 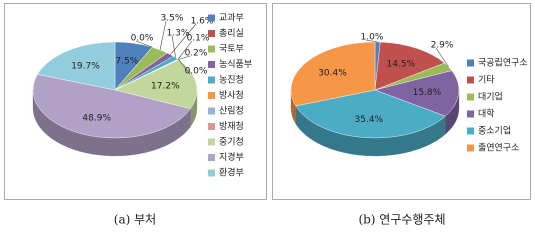 What do you see at coordinates (486, 80) in the screenshot?
I see `legend-label: 기타` at bounding box center [486, 80].